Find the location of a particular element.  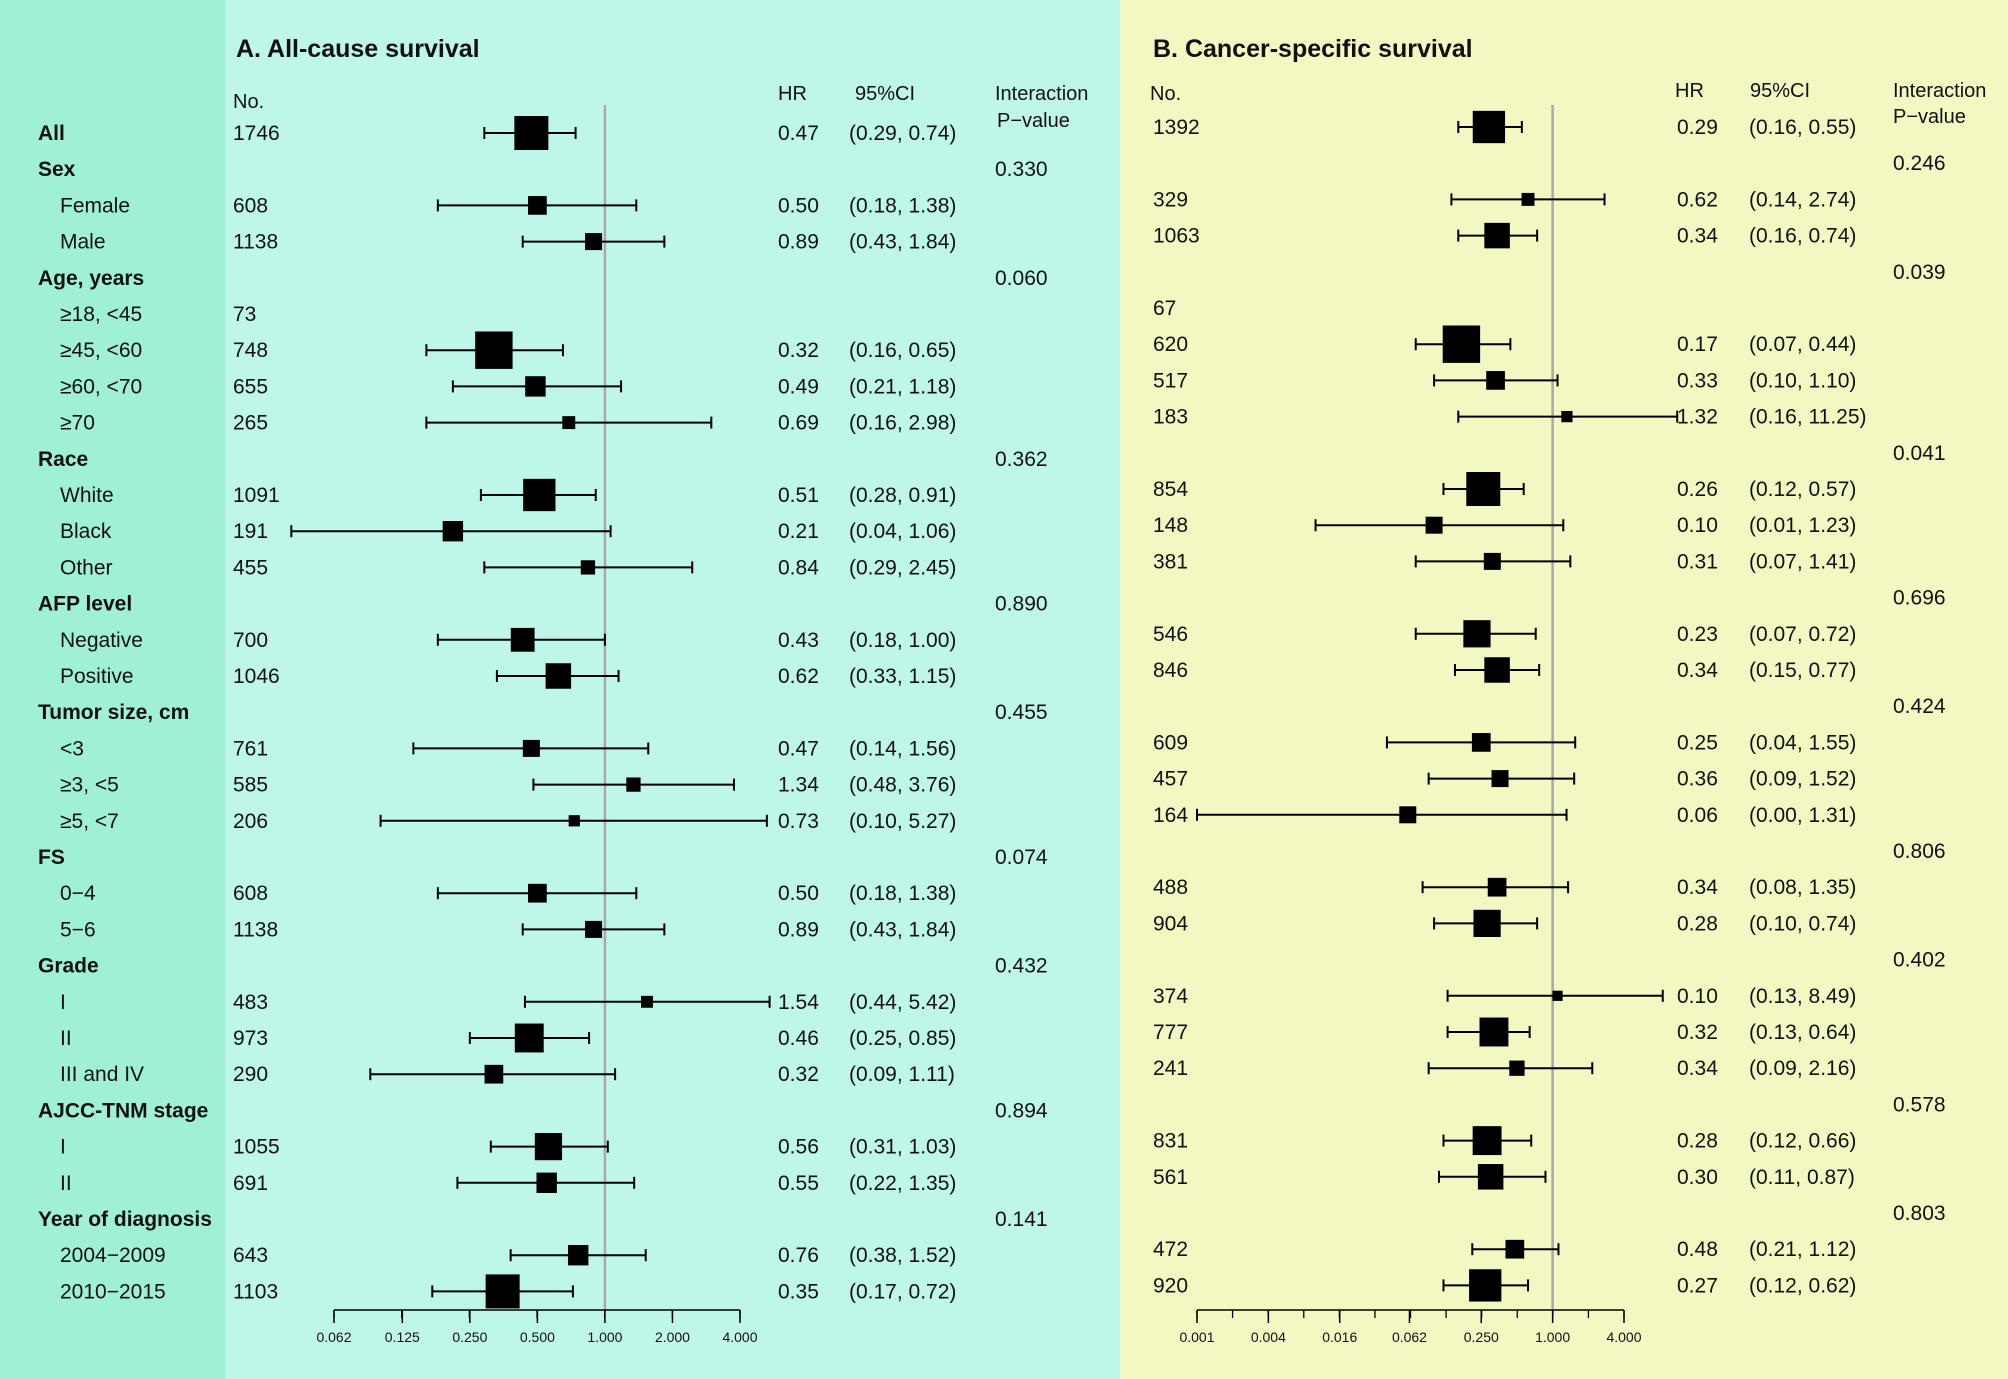

subgroup-label: <3 is located at coordinates (72, 748).